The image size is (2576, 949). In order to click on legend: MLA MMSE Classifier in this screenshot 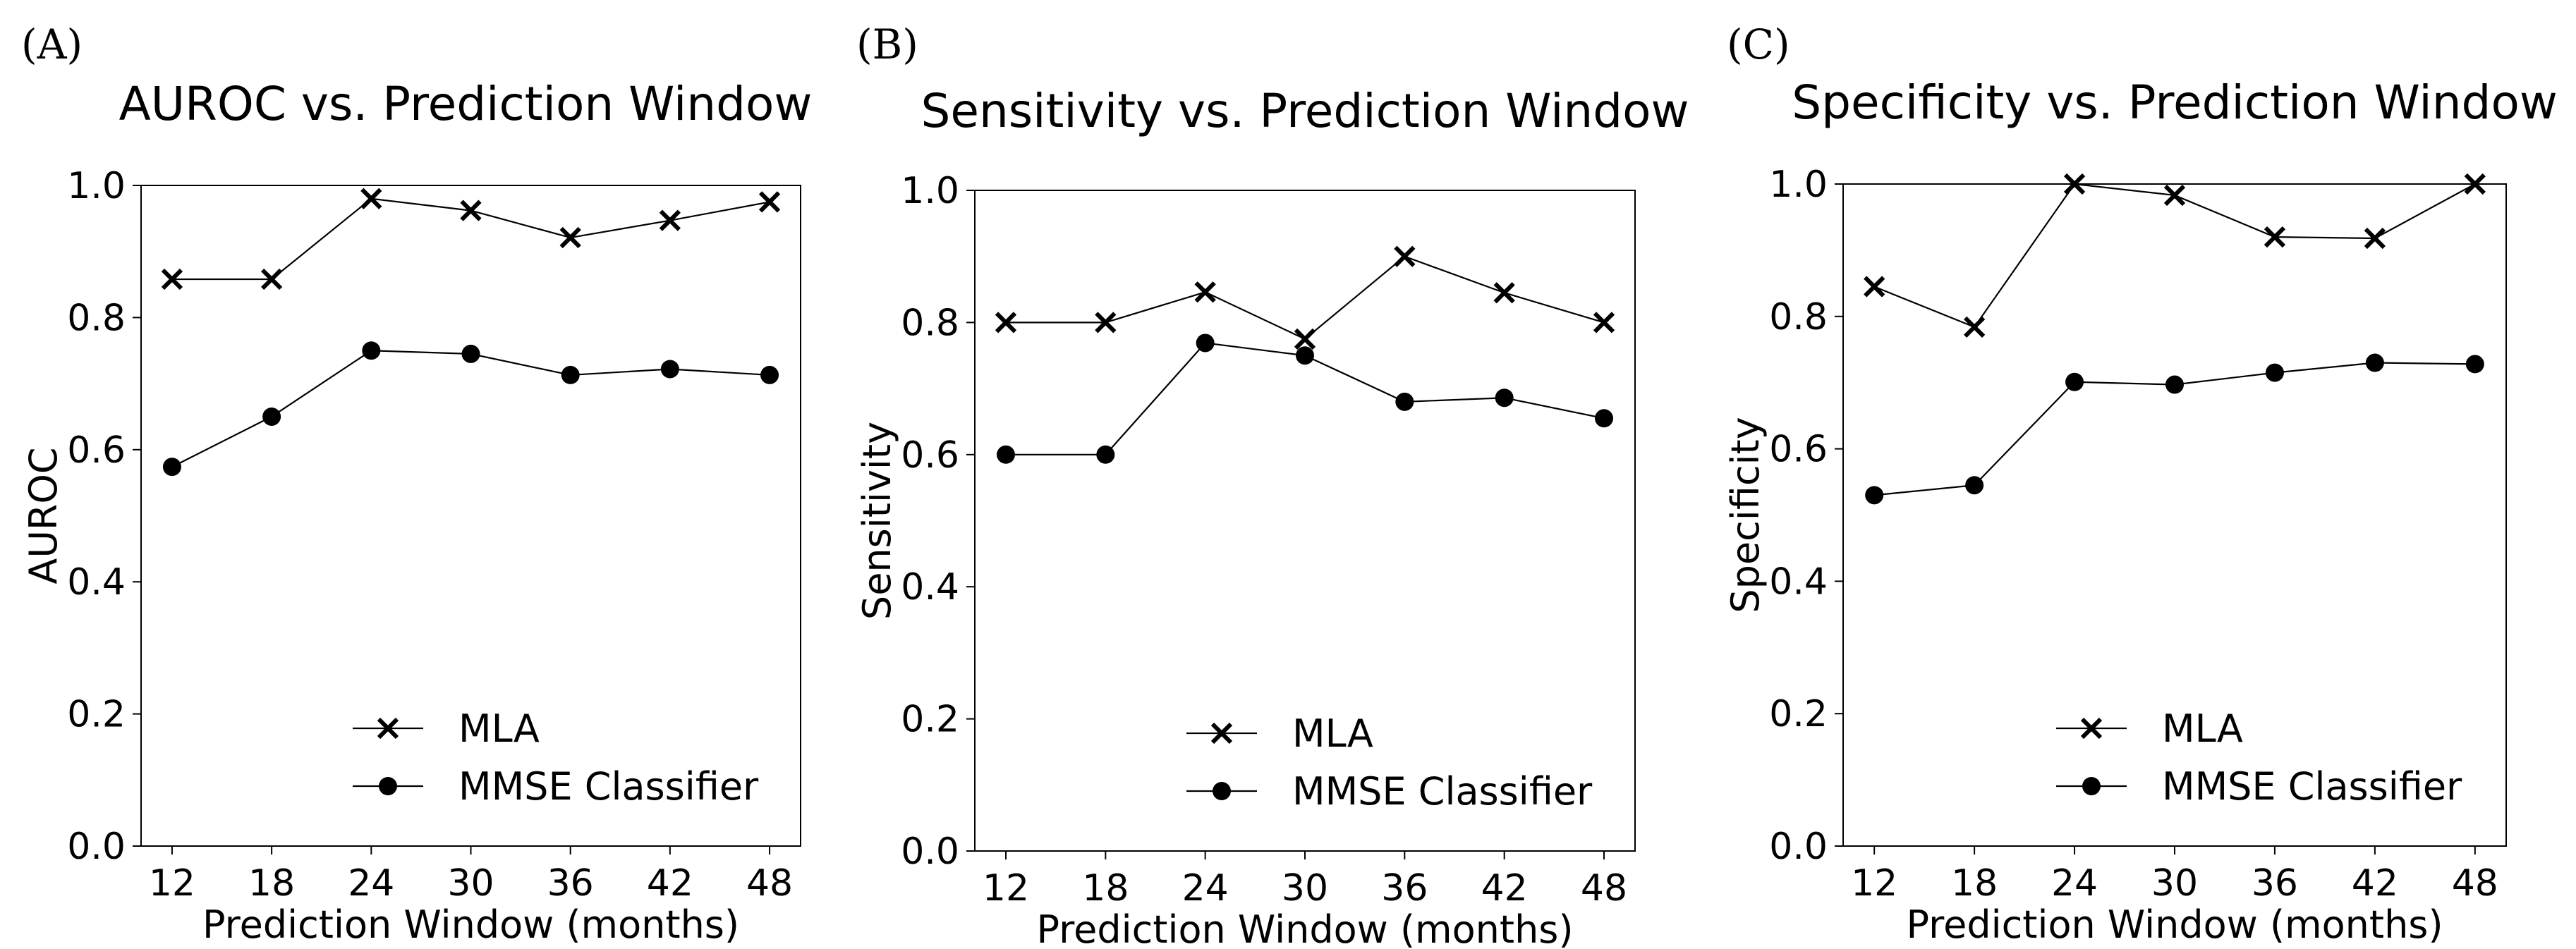, I will do `click(556, 758)`.